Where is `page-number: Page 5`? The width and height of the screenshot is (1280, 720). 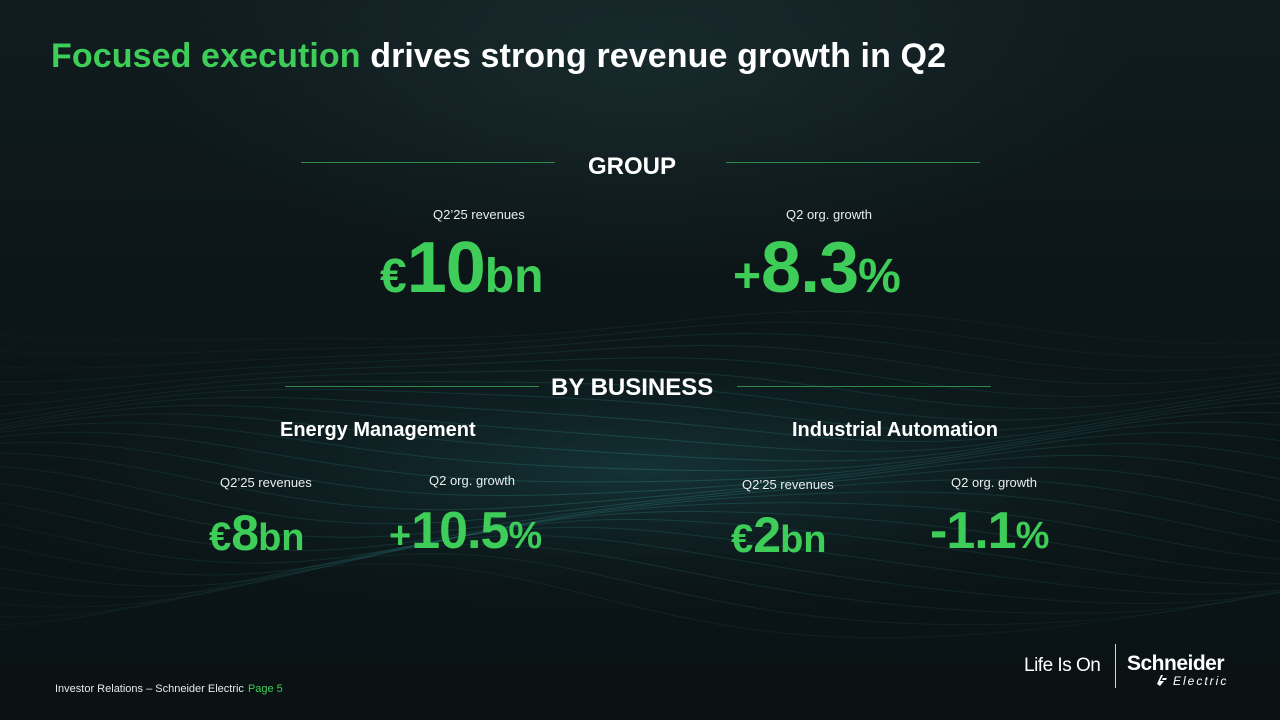 page-number: Page 5 is located at coordinates (265, 689).